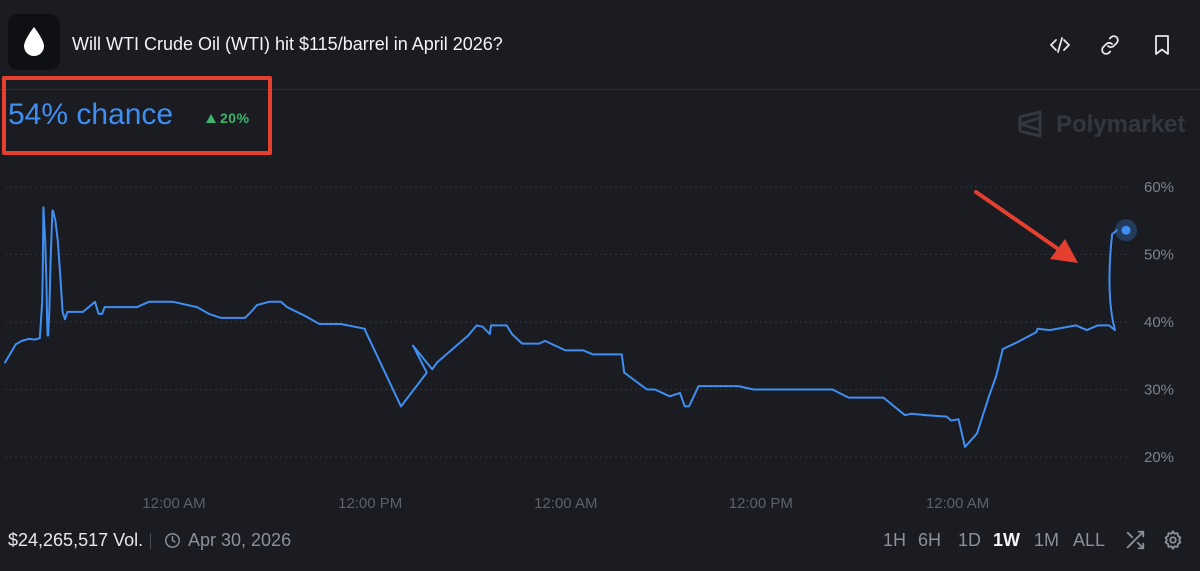 This screenshot has width=1200, height=571. What do you see at coordinates (1162, 45) in the screenshot?
I see `bookmark-icon` at bounding box center [1162, 45].